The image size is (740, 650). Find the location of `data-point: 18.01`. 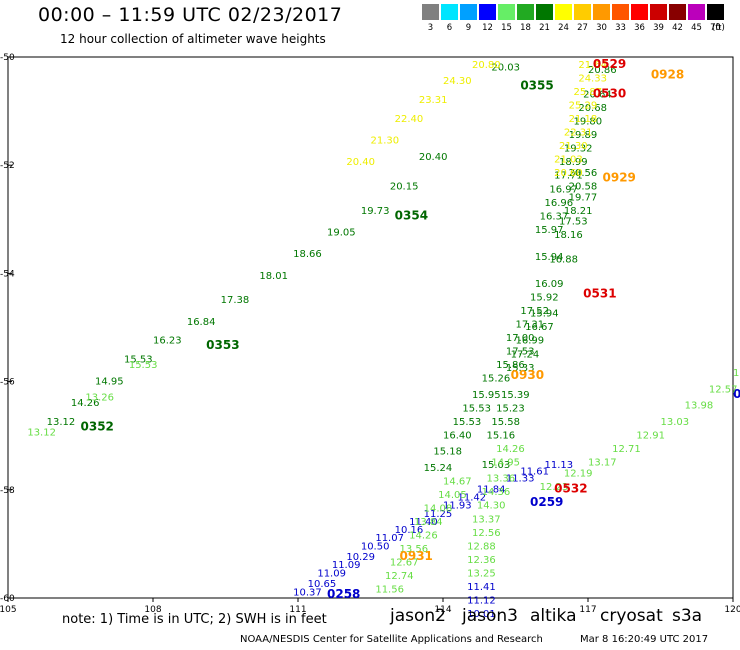

data-point: 18.01 is located at coordinates (273, 276).